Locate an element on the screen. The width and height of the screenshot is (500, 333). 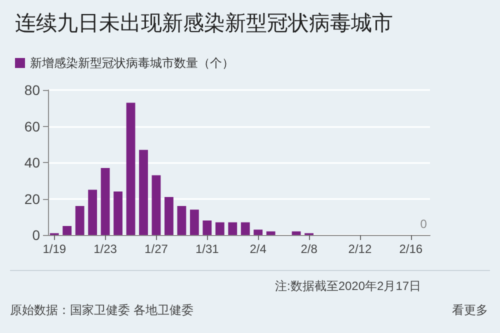
y-tick-label: 40 is located at coordinates (32, 162).